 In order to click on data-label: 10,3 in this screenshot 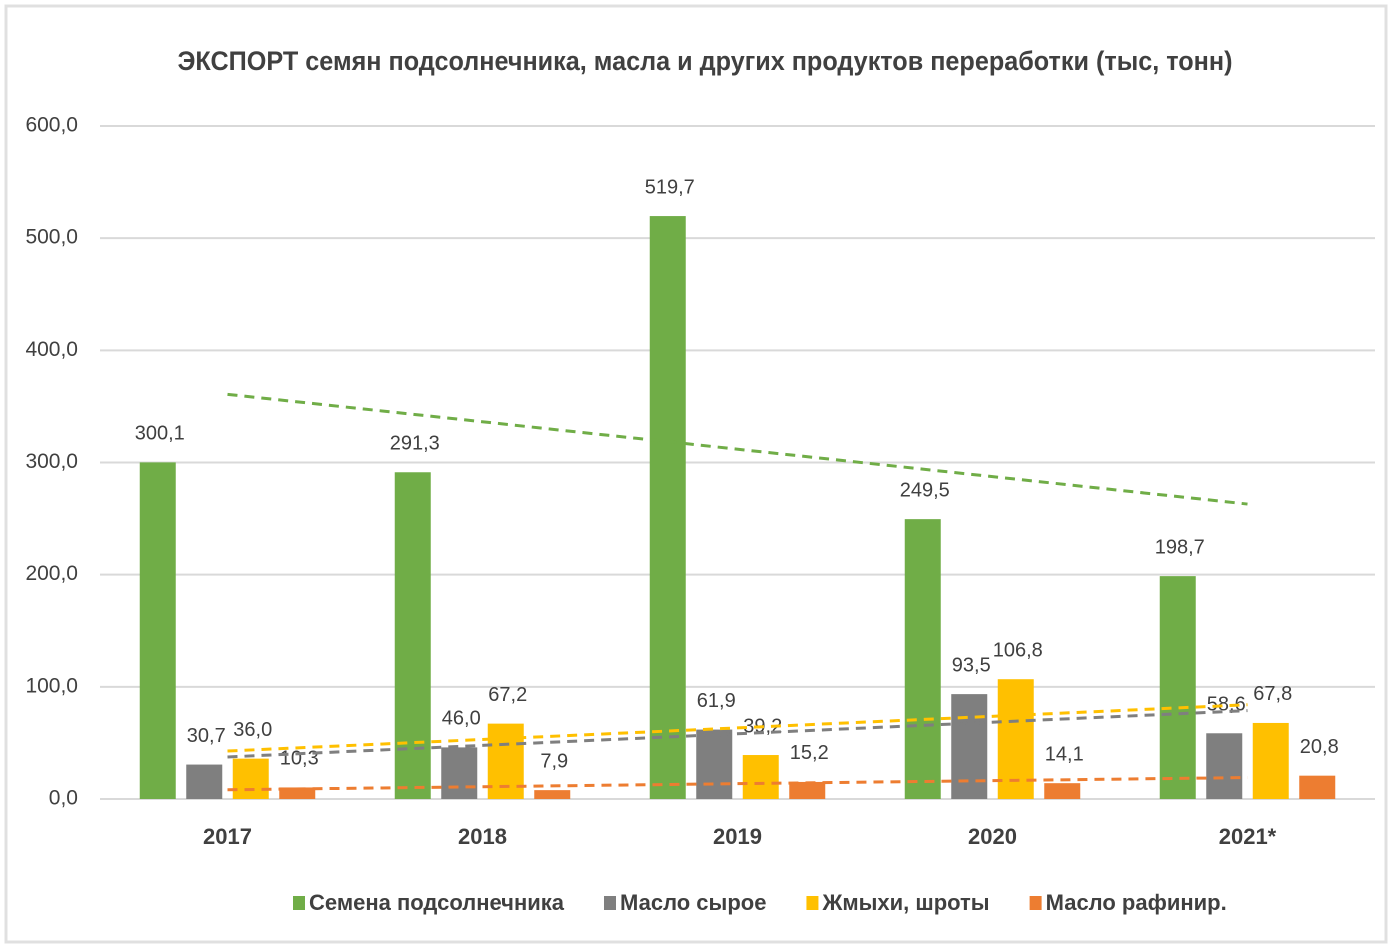, I will do `click(299, 759)`.